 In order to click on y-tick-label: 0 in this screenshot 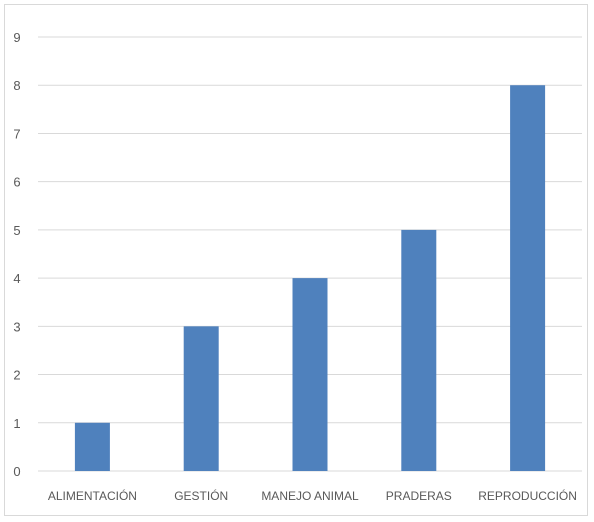, I will do `click(16, 471)`.